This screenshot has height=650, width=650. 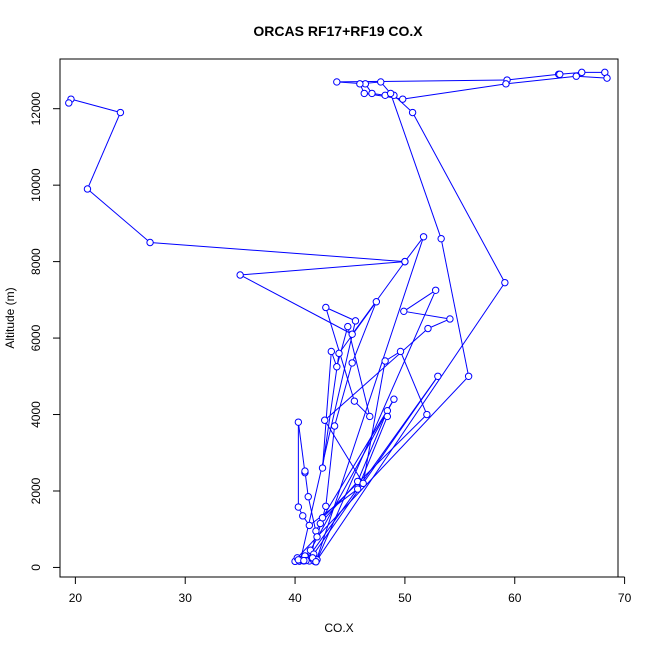 What do you see at coordinates (36, 185) in the screenshot?
I see `y-tick-label: 10000` at bounding box center [36, 185].